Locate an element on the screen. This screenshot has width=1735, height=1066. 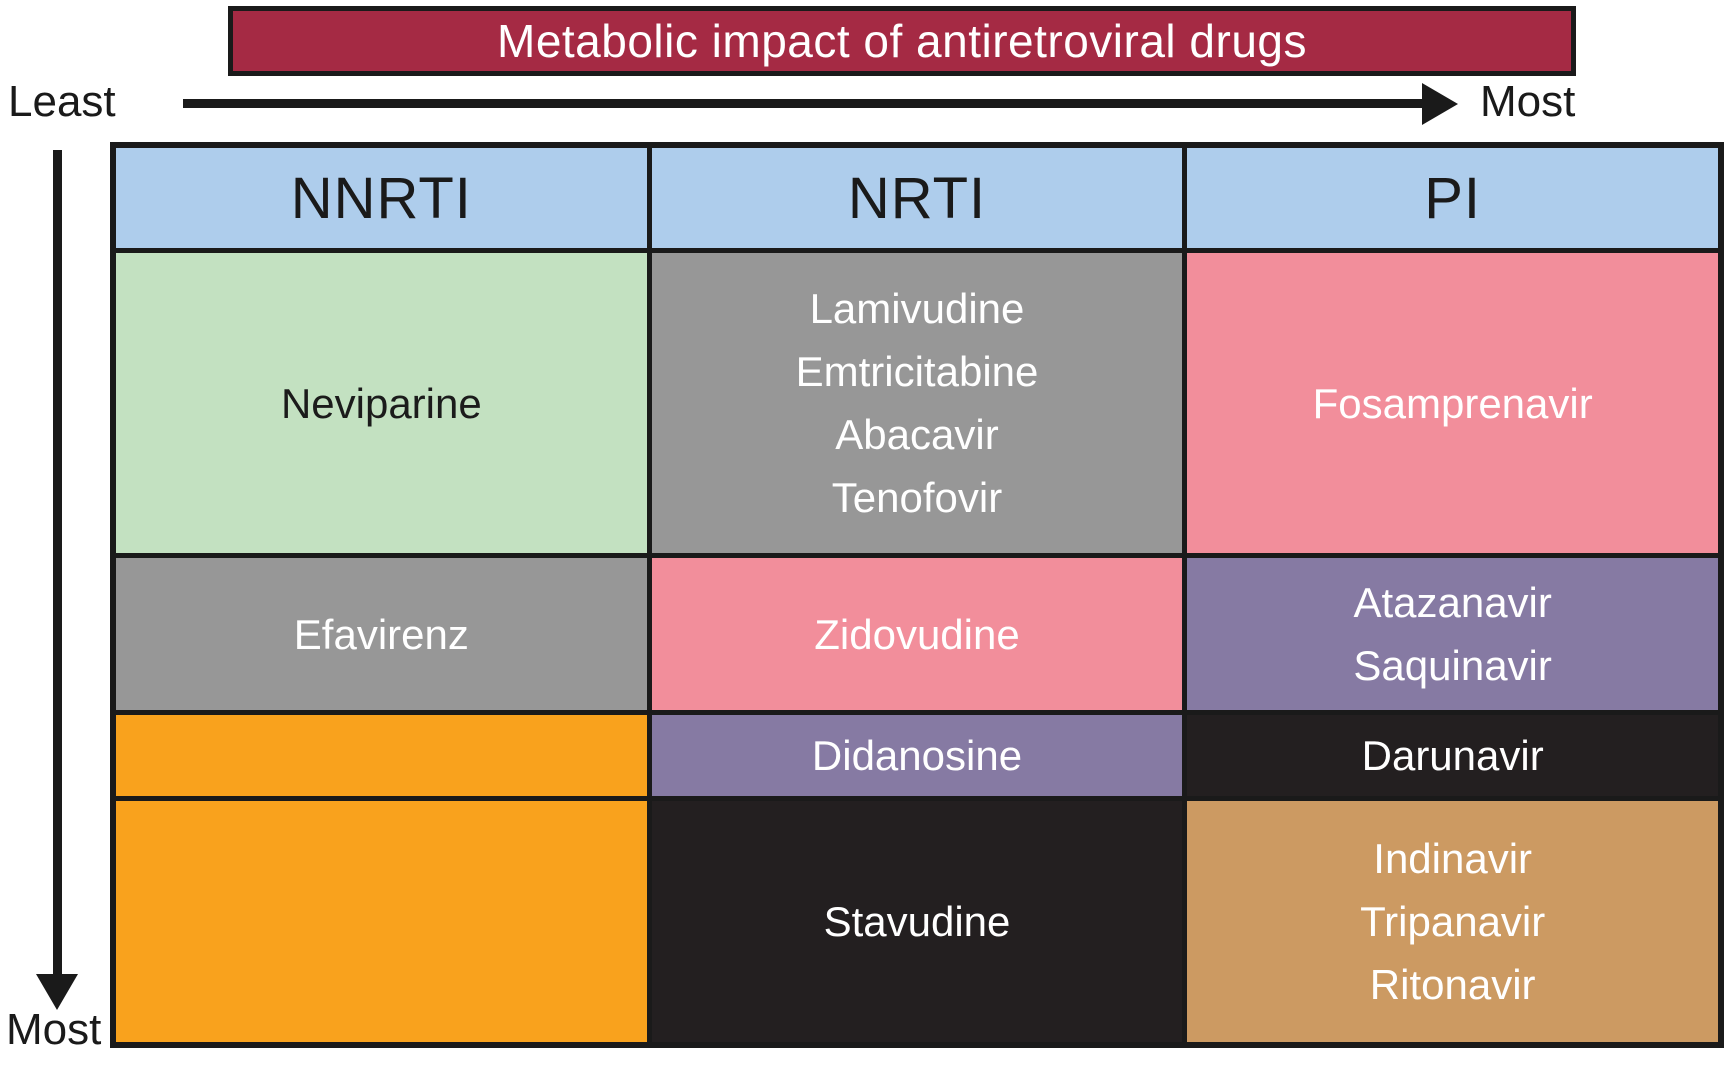
arrowhead-down-icon is located at coordinates (57, 992).